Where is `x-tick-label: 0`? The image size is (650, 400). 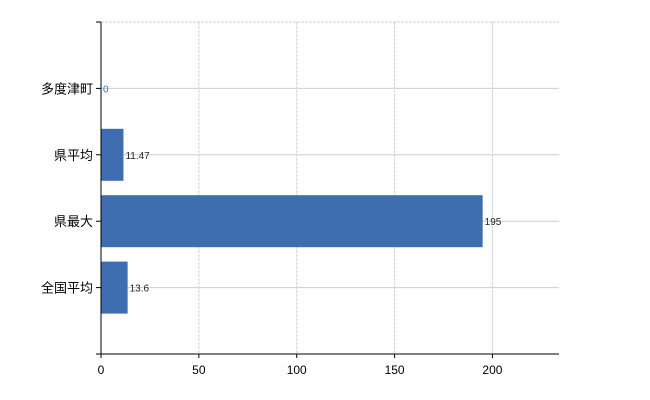
x-tick-label: 0 is located at coordinates (101, 370).